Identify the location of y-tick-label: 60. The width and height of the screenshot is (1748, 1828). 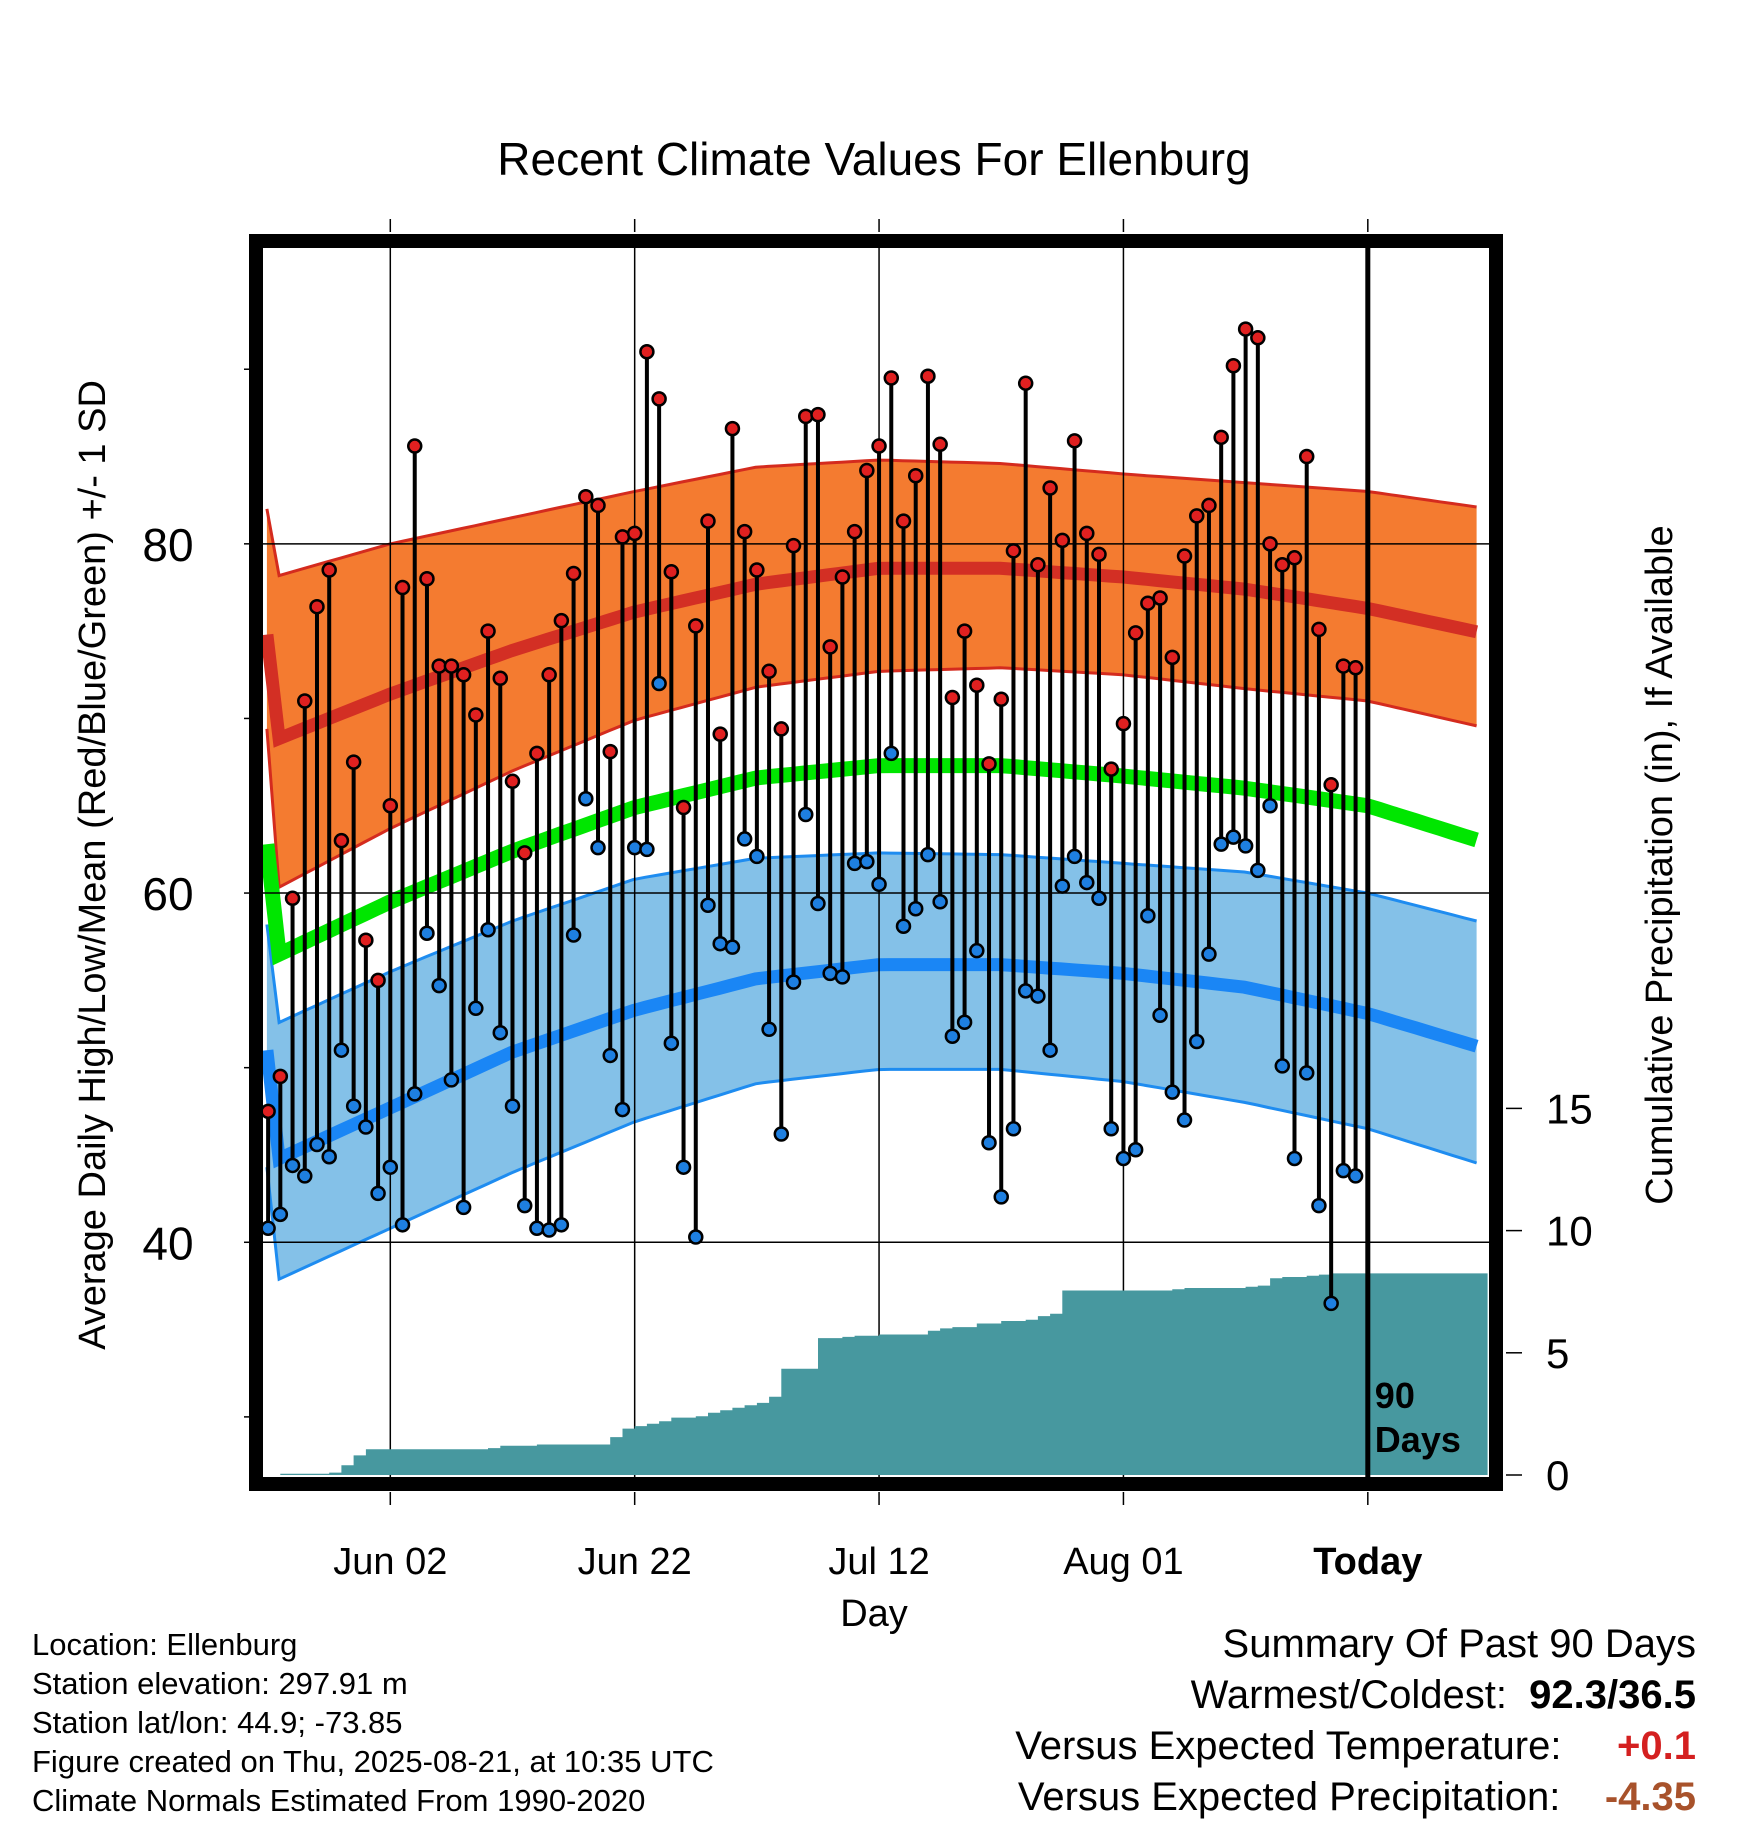
(167, 894).